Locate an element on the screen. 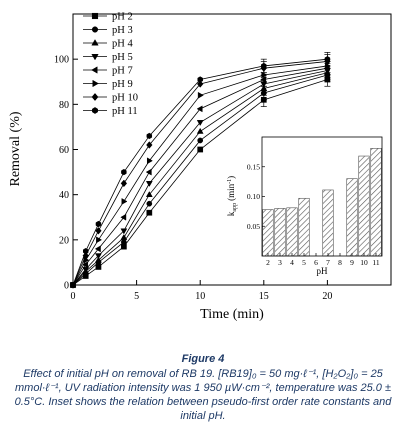 The width and height of the screenshot is (406, 435). inset-y-axis-label: kapp (min-1) is located at coordinates (232, 196).